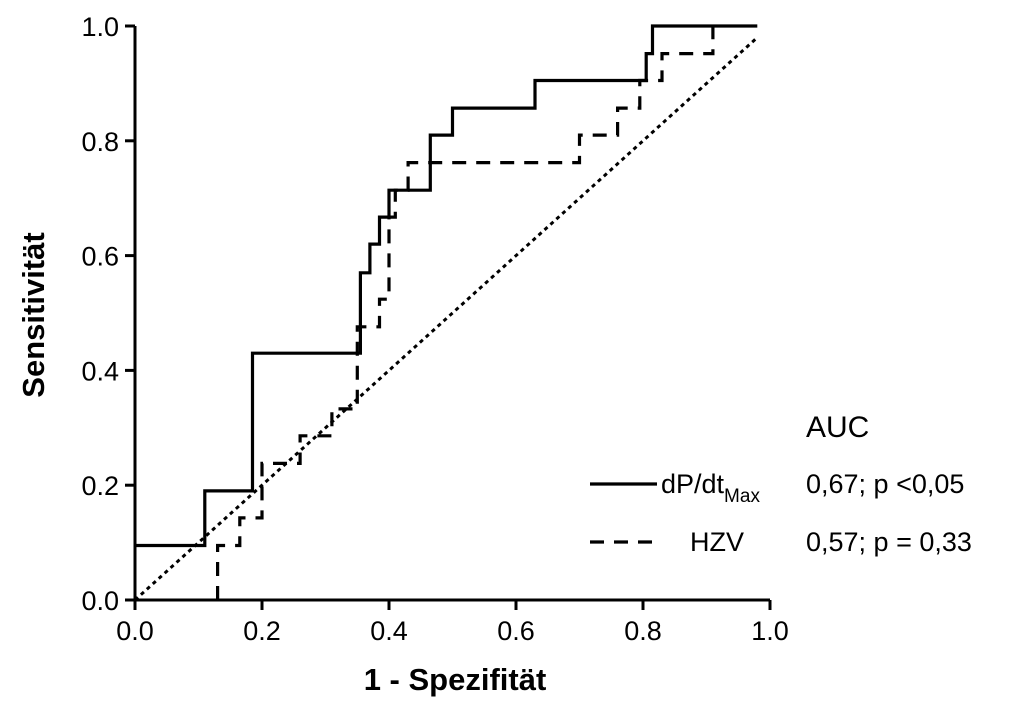  I want to click on legend-label-dpdt: dP/dtMax, so click(710, 488).